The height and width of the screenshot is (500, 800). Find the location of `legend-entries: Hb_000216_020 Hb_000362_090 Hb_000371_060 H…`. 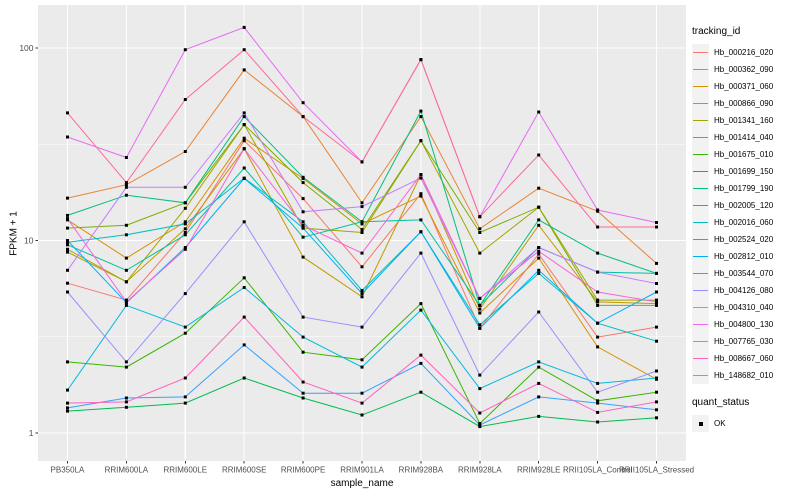

legend-entries: Hb_000216_020 Hb_000362_090 Hb_000371_060 H… is located at coordinates (745, 214).